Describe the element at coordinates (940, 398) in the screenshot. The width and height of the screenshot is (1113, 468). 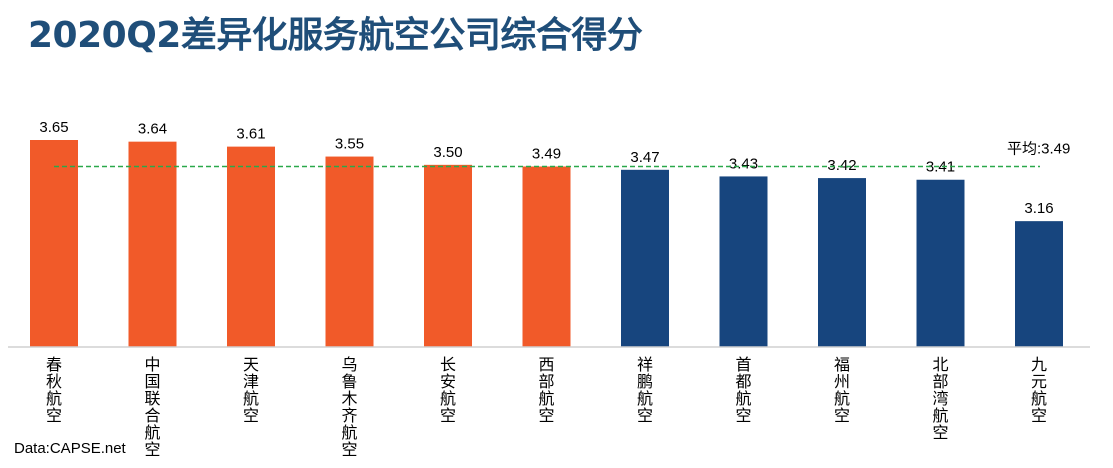
I see `category-label-10: 北部湾航空` at that location.